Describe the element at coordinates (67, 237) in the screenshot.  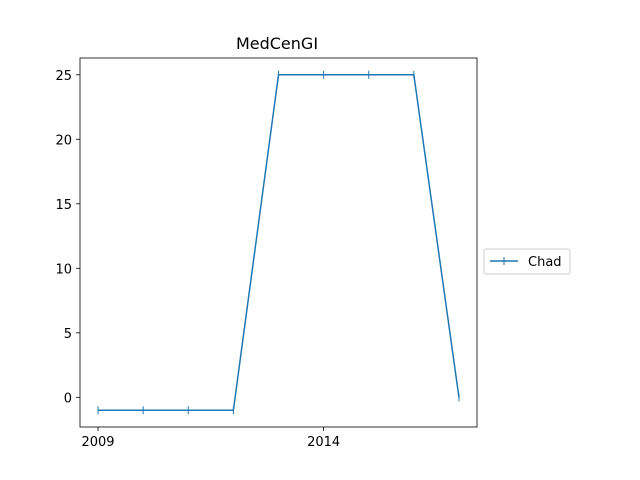
I see `y-axis: 0 5 10 15 20 25` at that location.